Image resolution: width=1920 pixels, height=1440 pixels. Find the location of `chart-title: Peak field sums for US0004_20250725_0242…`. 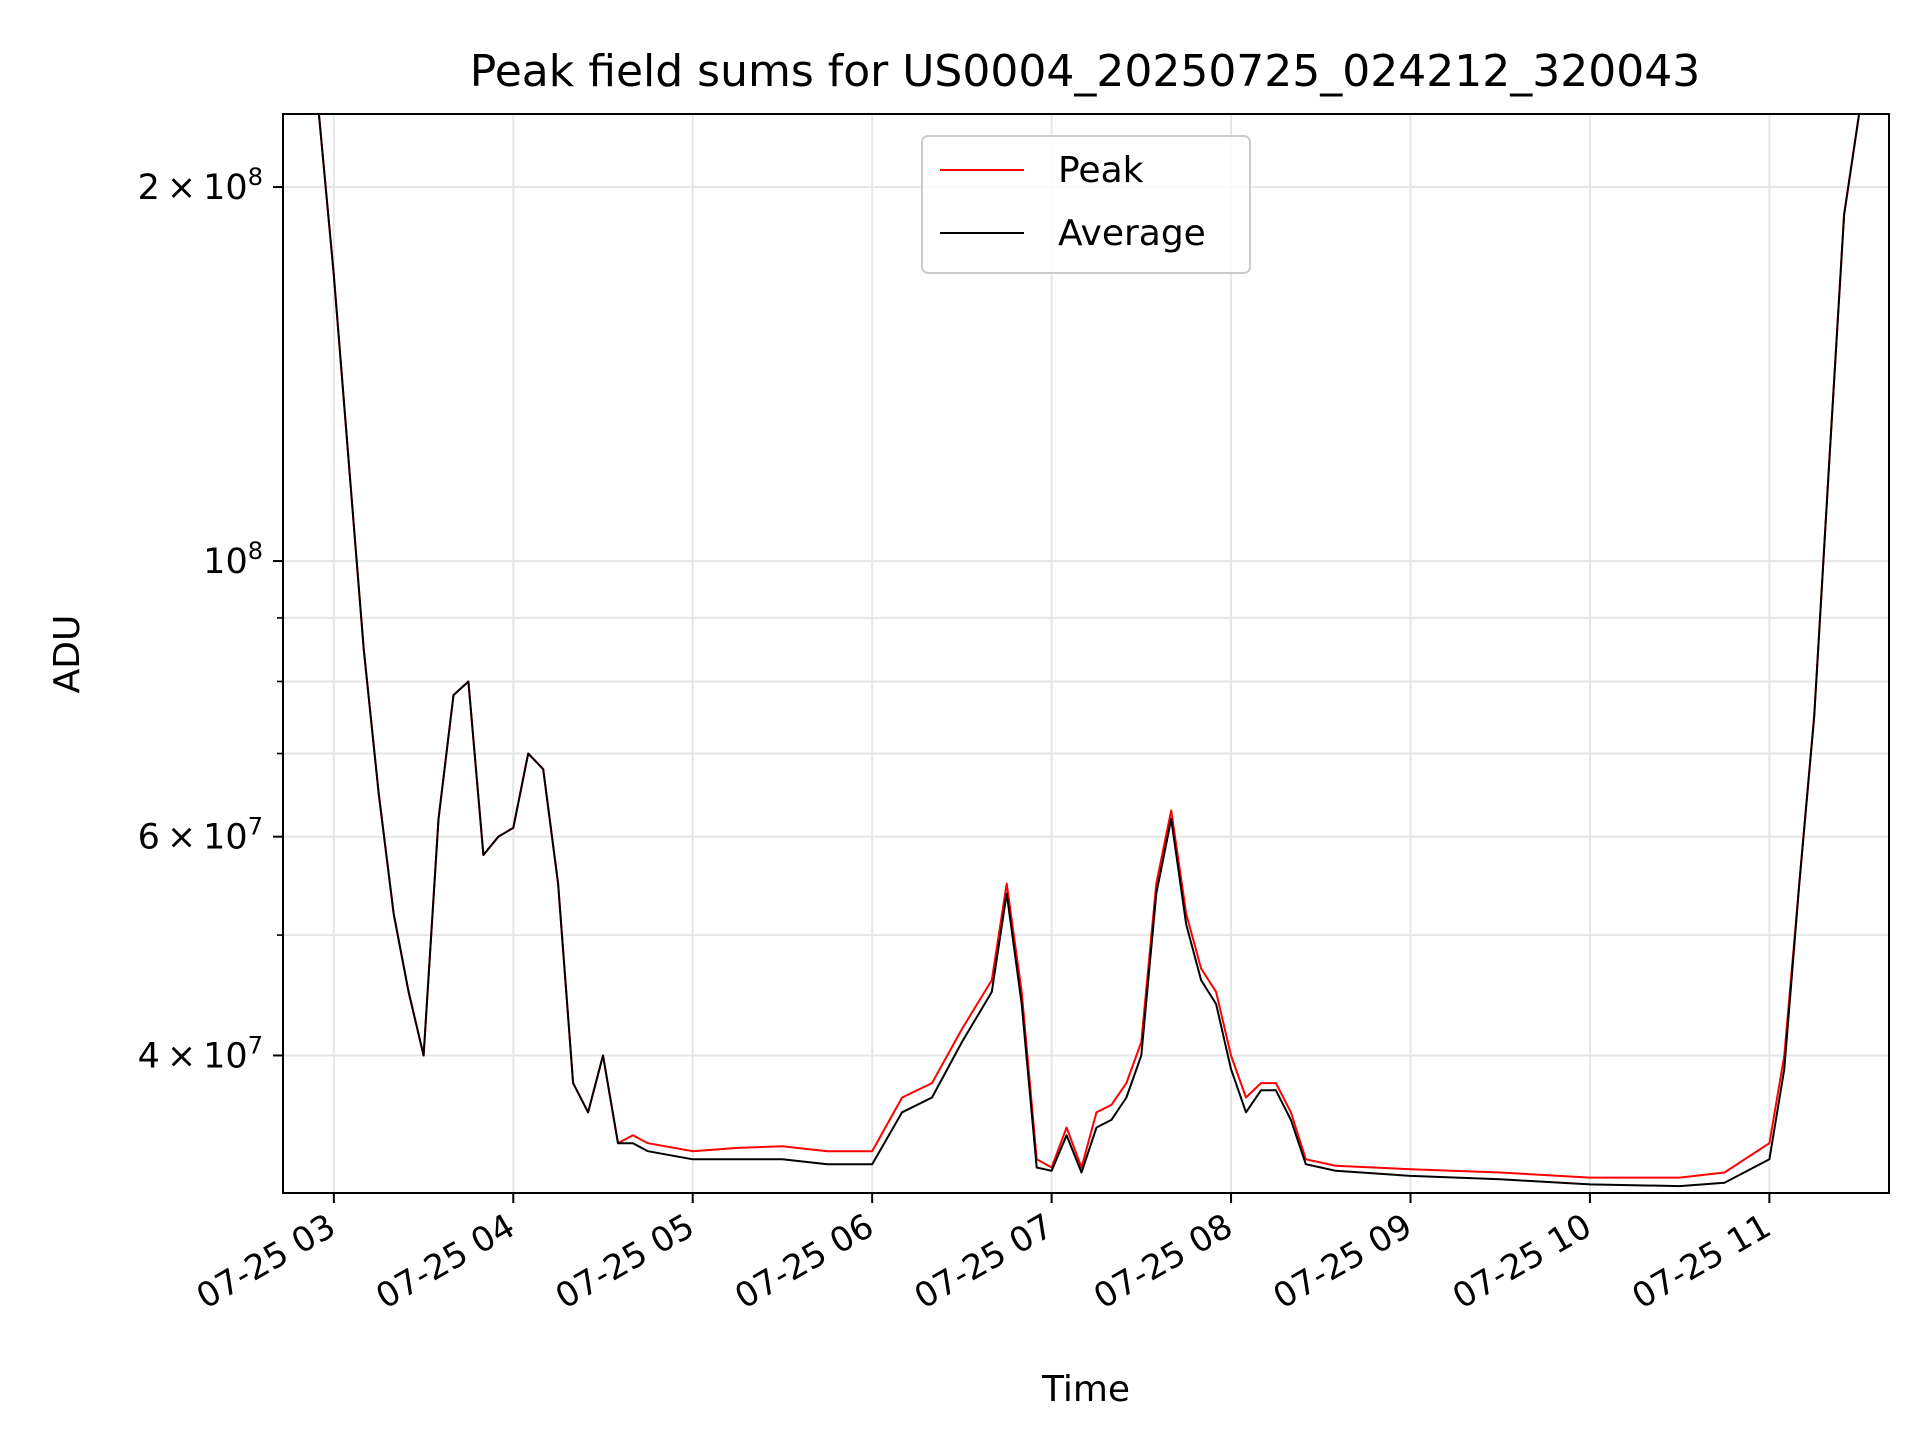

chart-title: Peak field sums for US0004_20250725_0242… is located at coordinates (1085, 71).